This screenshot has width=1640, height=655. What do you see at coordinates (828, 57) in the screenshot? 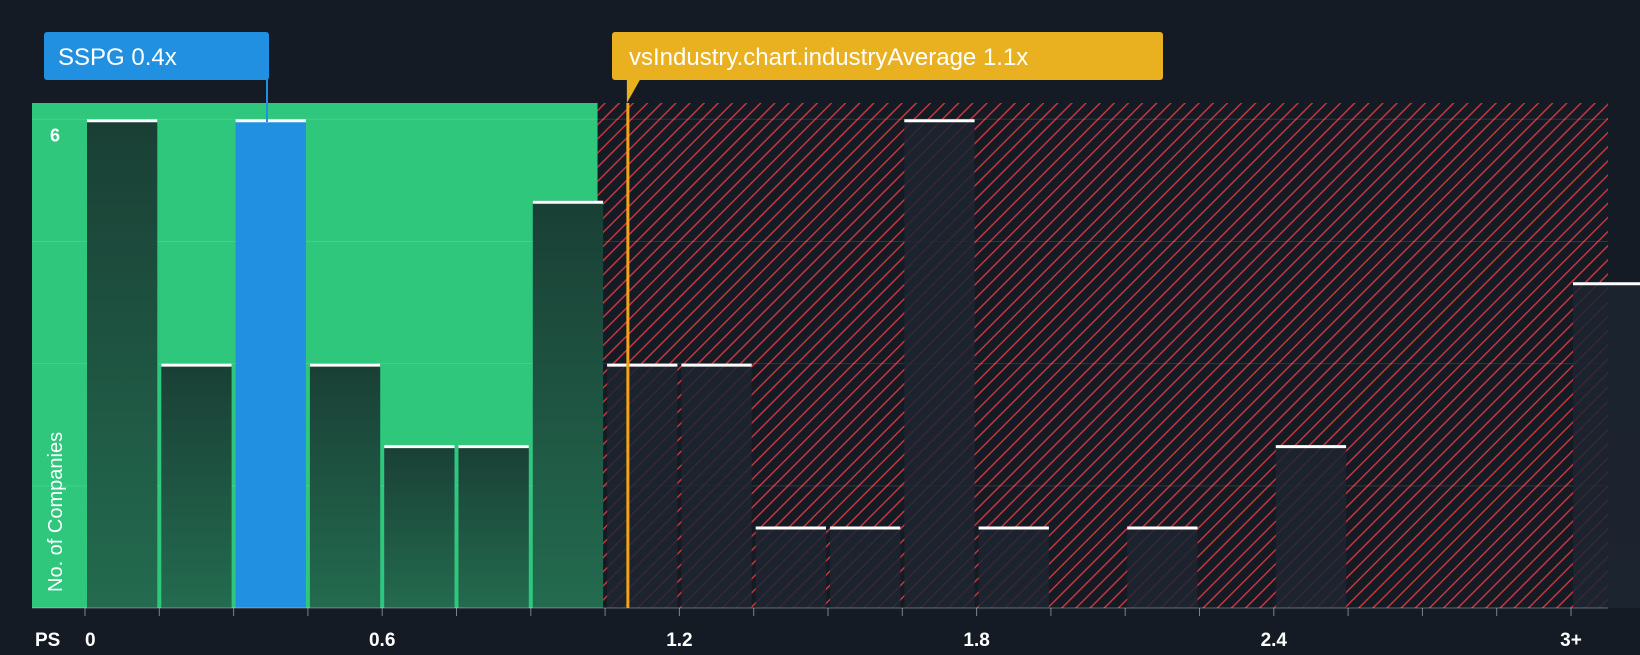
I see `industry-average-label: vsIndustry.chart.industryAverage 1.1x` at bounding box center [828, 57].